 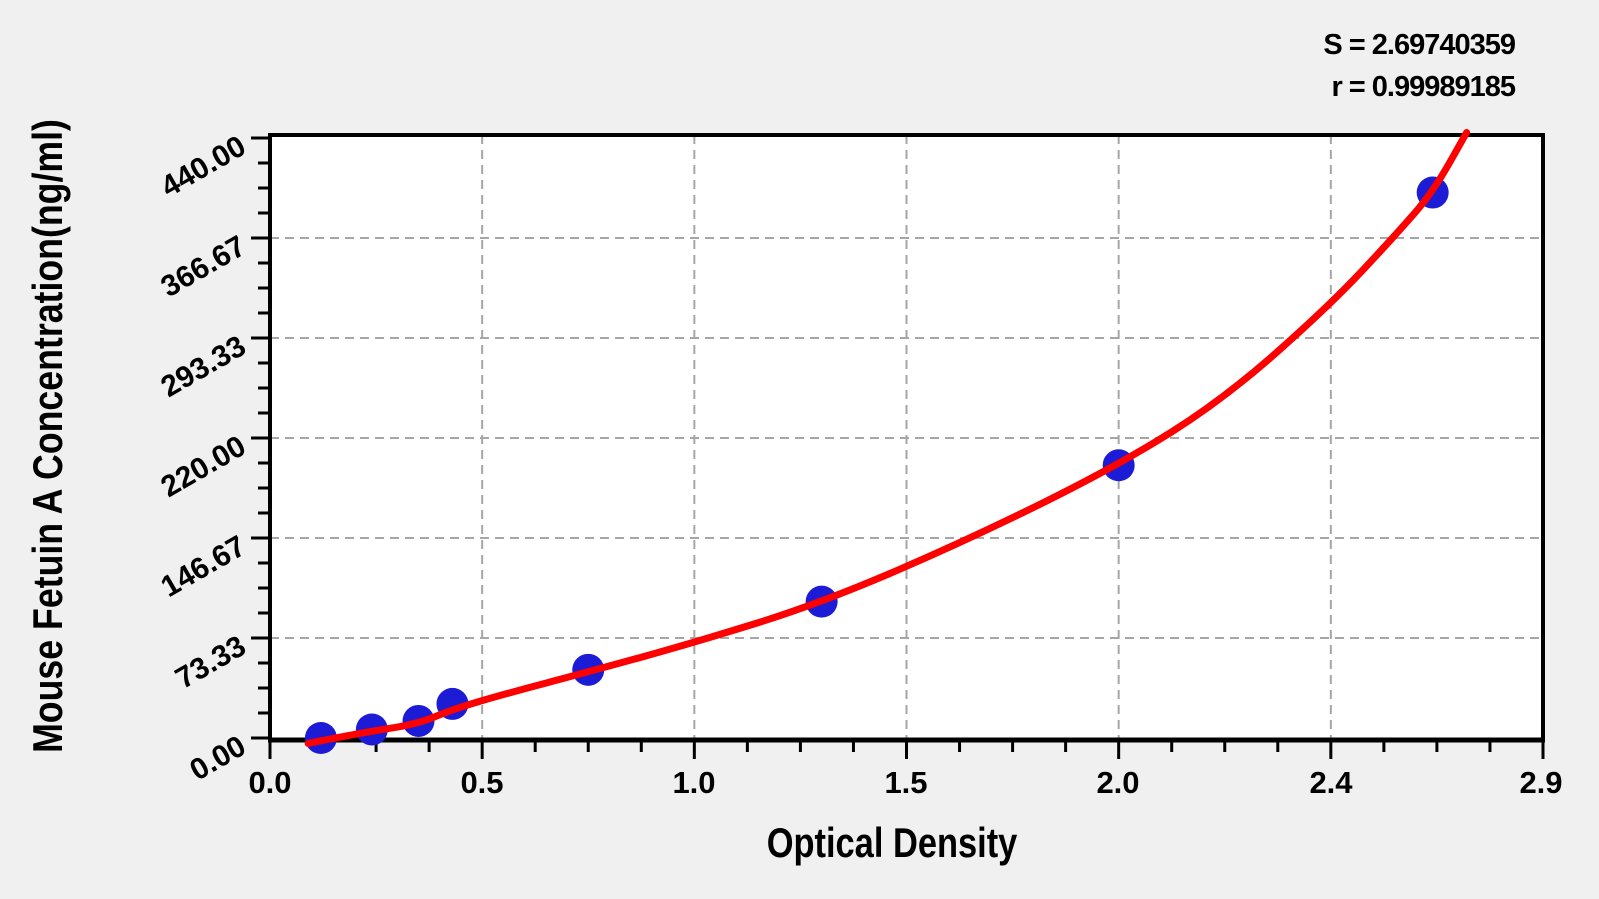 What do you see at coordinates (1419, 45) in the screenshot?
I see `s-value-label: S = 2.69740359` at bounding box center [1419, 45].